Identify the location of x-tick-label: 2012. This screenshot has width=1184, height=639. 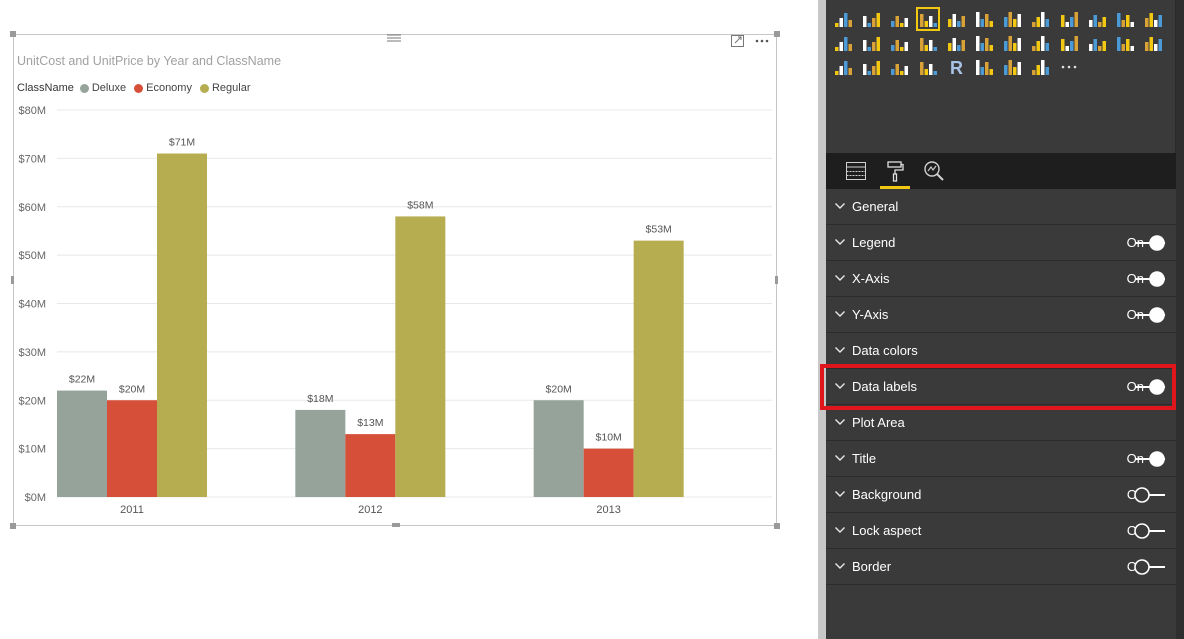
(370, 510).